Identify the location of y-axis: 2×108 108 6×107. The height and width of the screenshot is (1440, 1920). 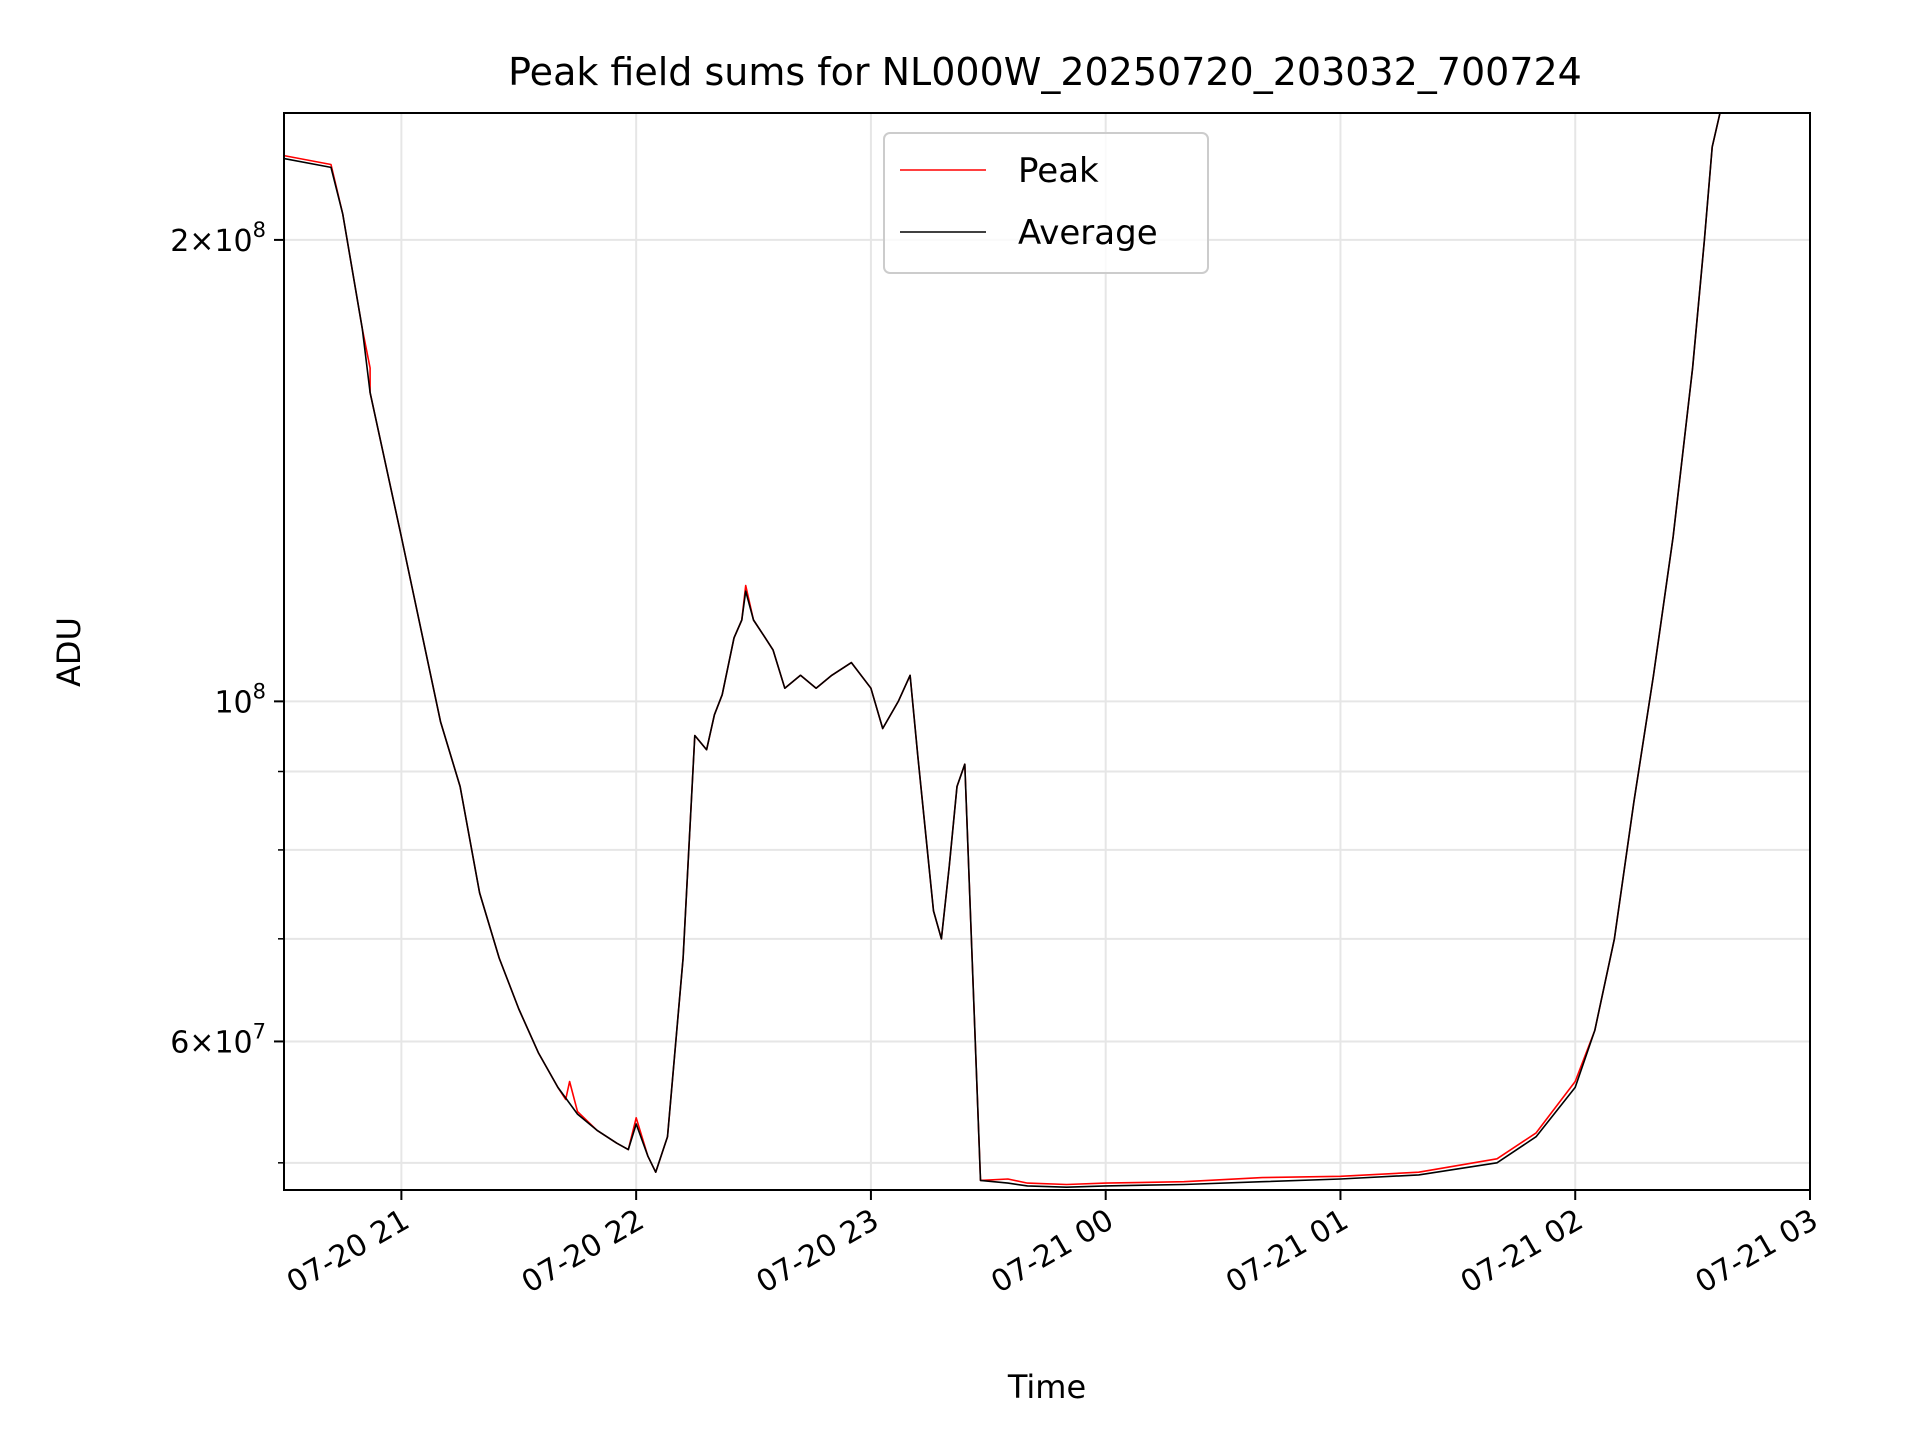
(227, 691).